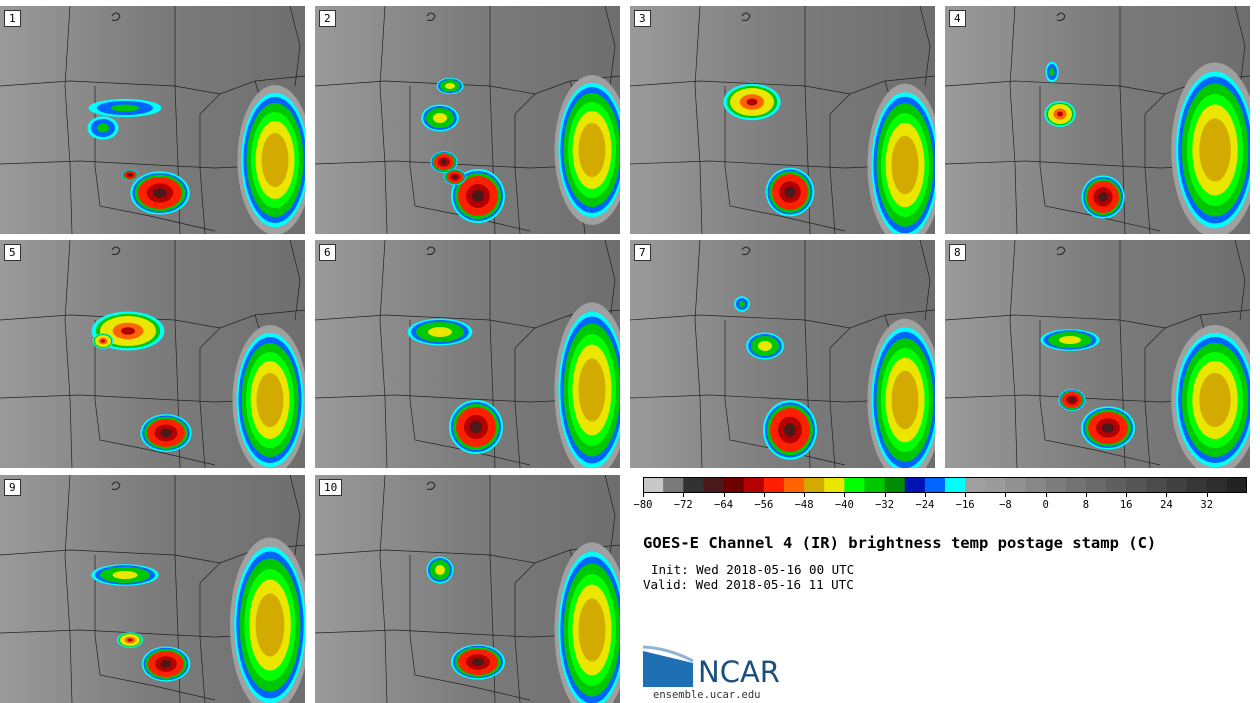 Image resolution: width=1260 pixels, height=703 pixels. I want to click on colorbar-tick-label: 32, so click(1207, 505).